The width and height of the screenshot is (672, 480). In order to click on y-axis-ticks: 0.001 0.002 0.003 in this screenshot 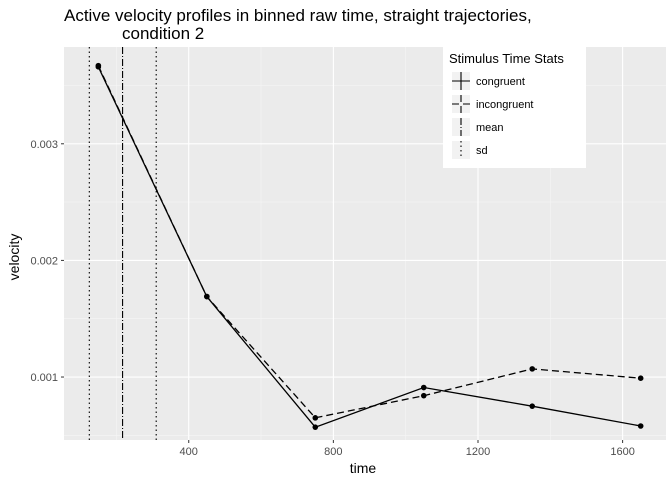, I will do `click(47, 261)`.